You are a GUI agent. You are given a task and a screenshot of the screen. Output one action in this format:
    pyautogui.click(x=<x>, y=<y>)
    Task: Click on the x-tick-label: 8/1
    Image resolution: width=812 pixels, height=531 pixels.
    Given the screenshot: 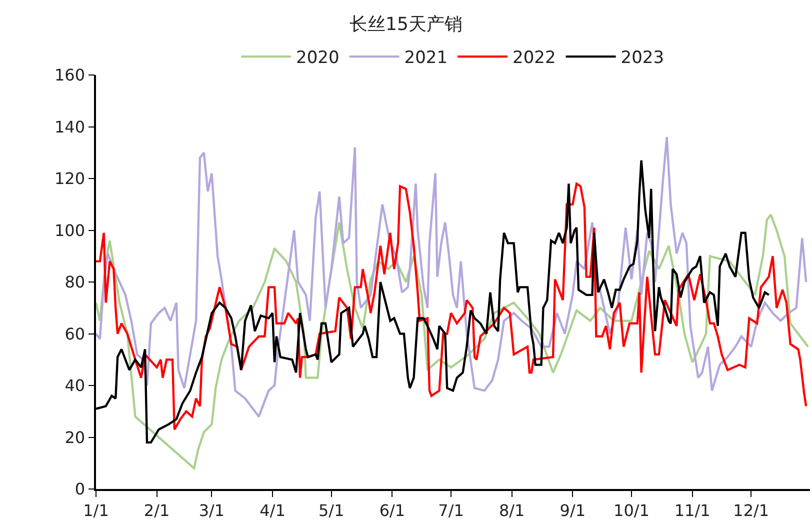 What is the action you would take?
    pyautogui.click(x=511, y=510)
    